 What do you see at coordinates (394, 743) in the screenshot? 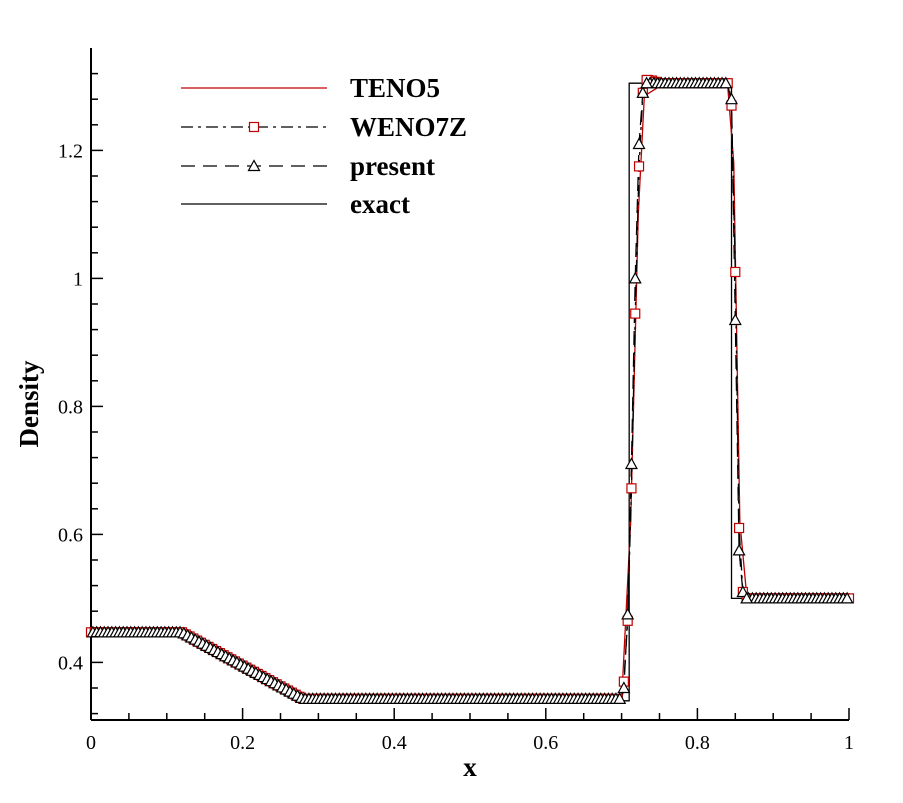
I see `x-tick-label: 0.4` at bounding box center [394, 743].